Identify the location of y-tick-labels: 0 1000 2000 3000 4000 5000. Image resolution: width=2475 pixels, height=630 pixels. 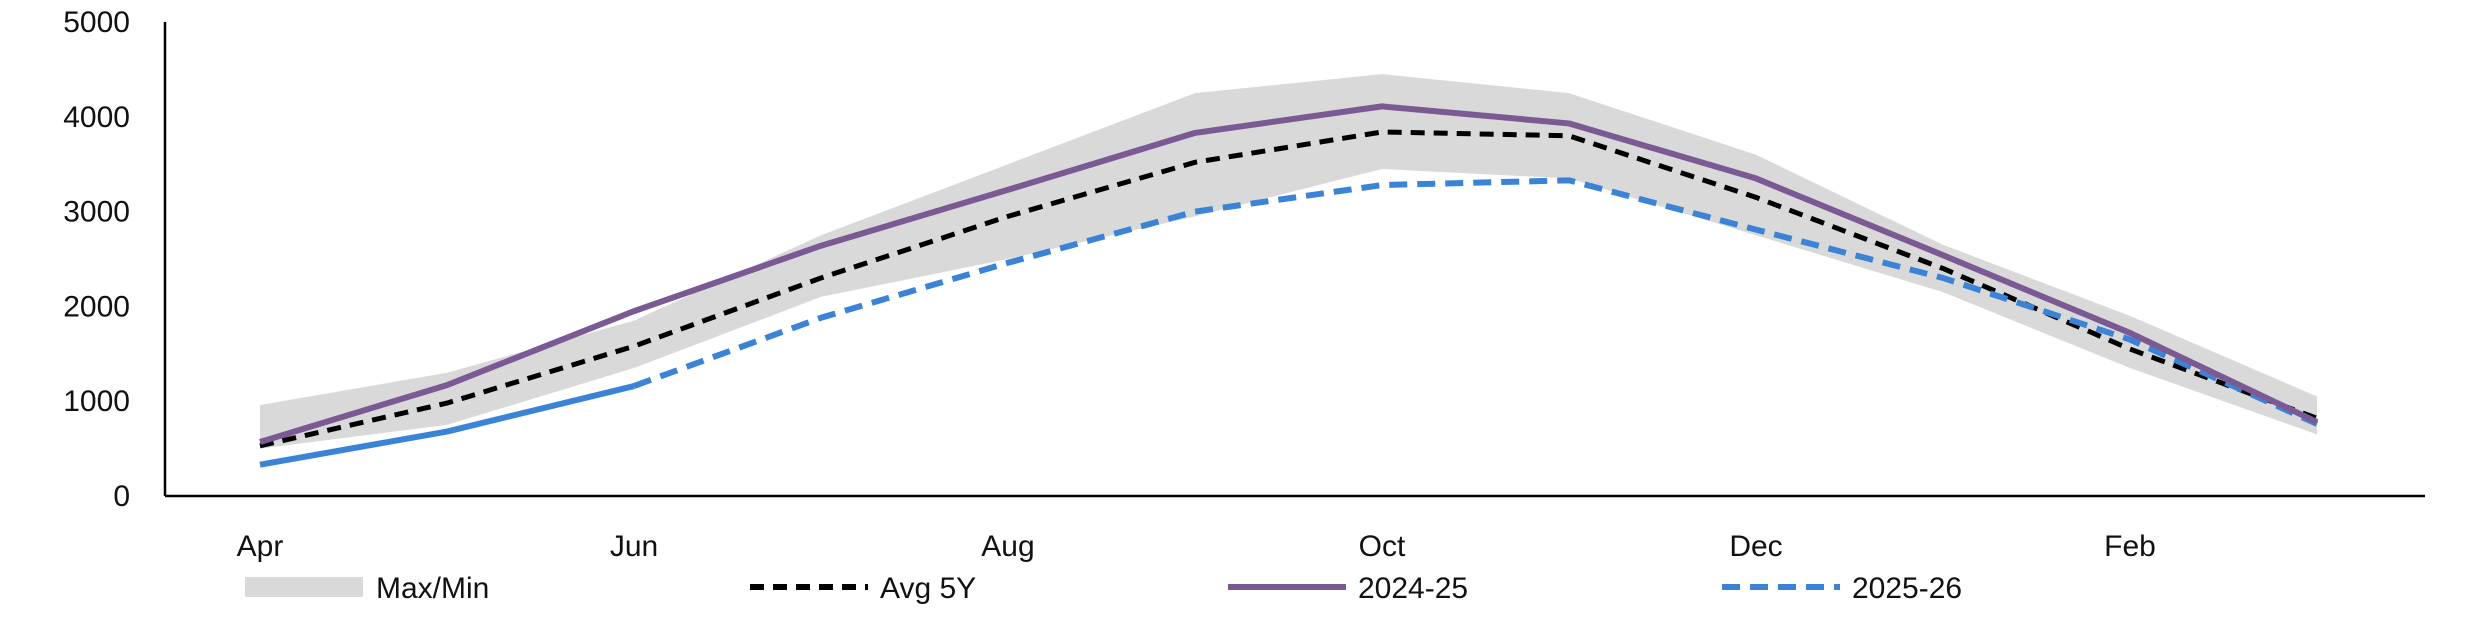
(96, 259).